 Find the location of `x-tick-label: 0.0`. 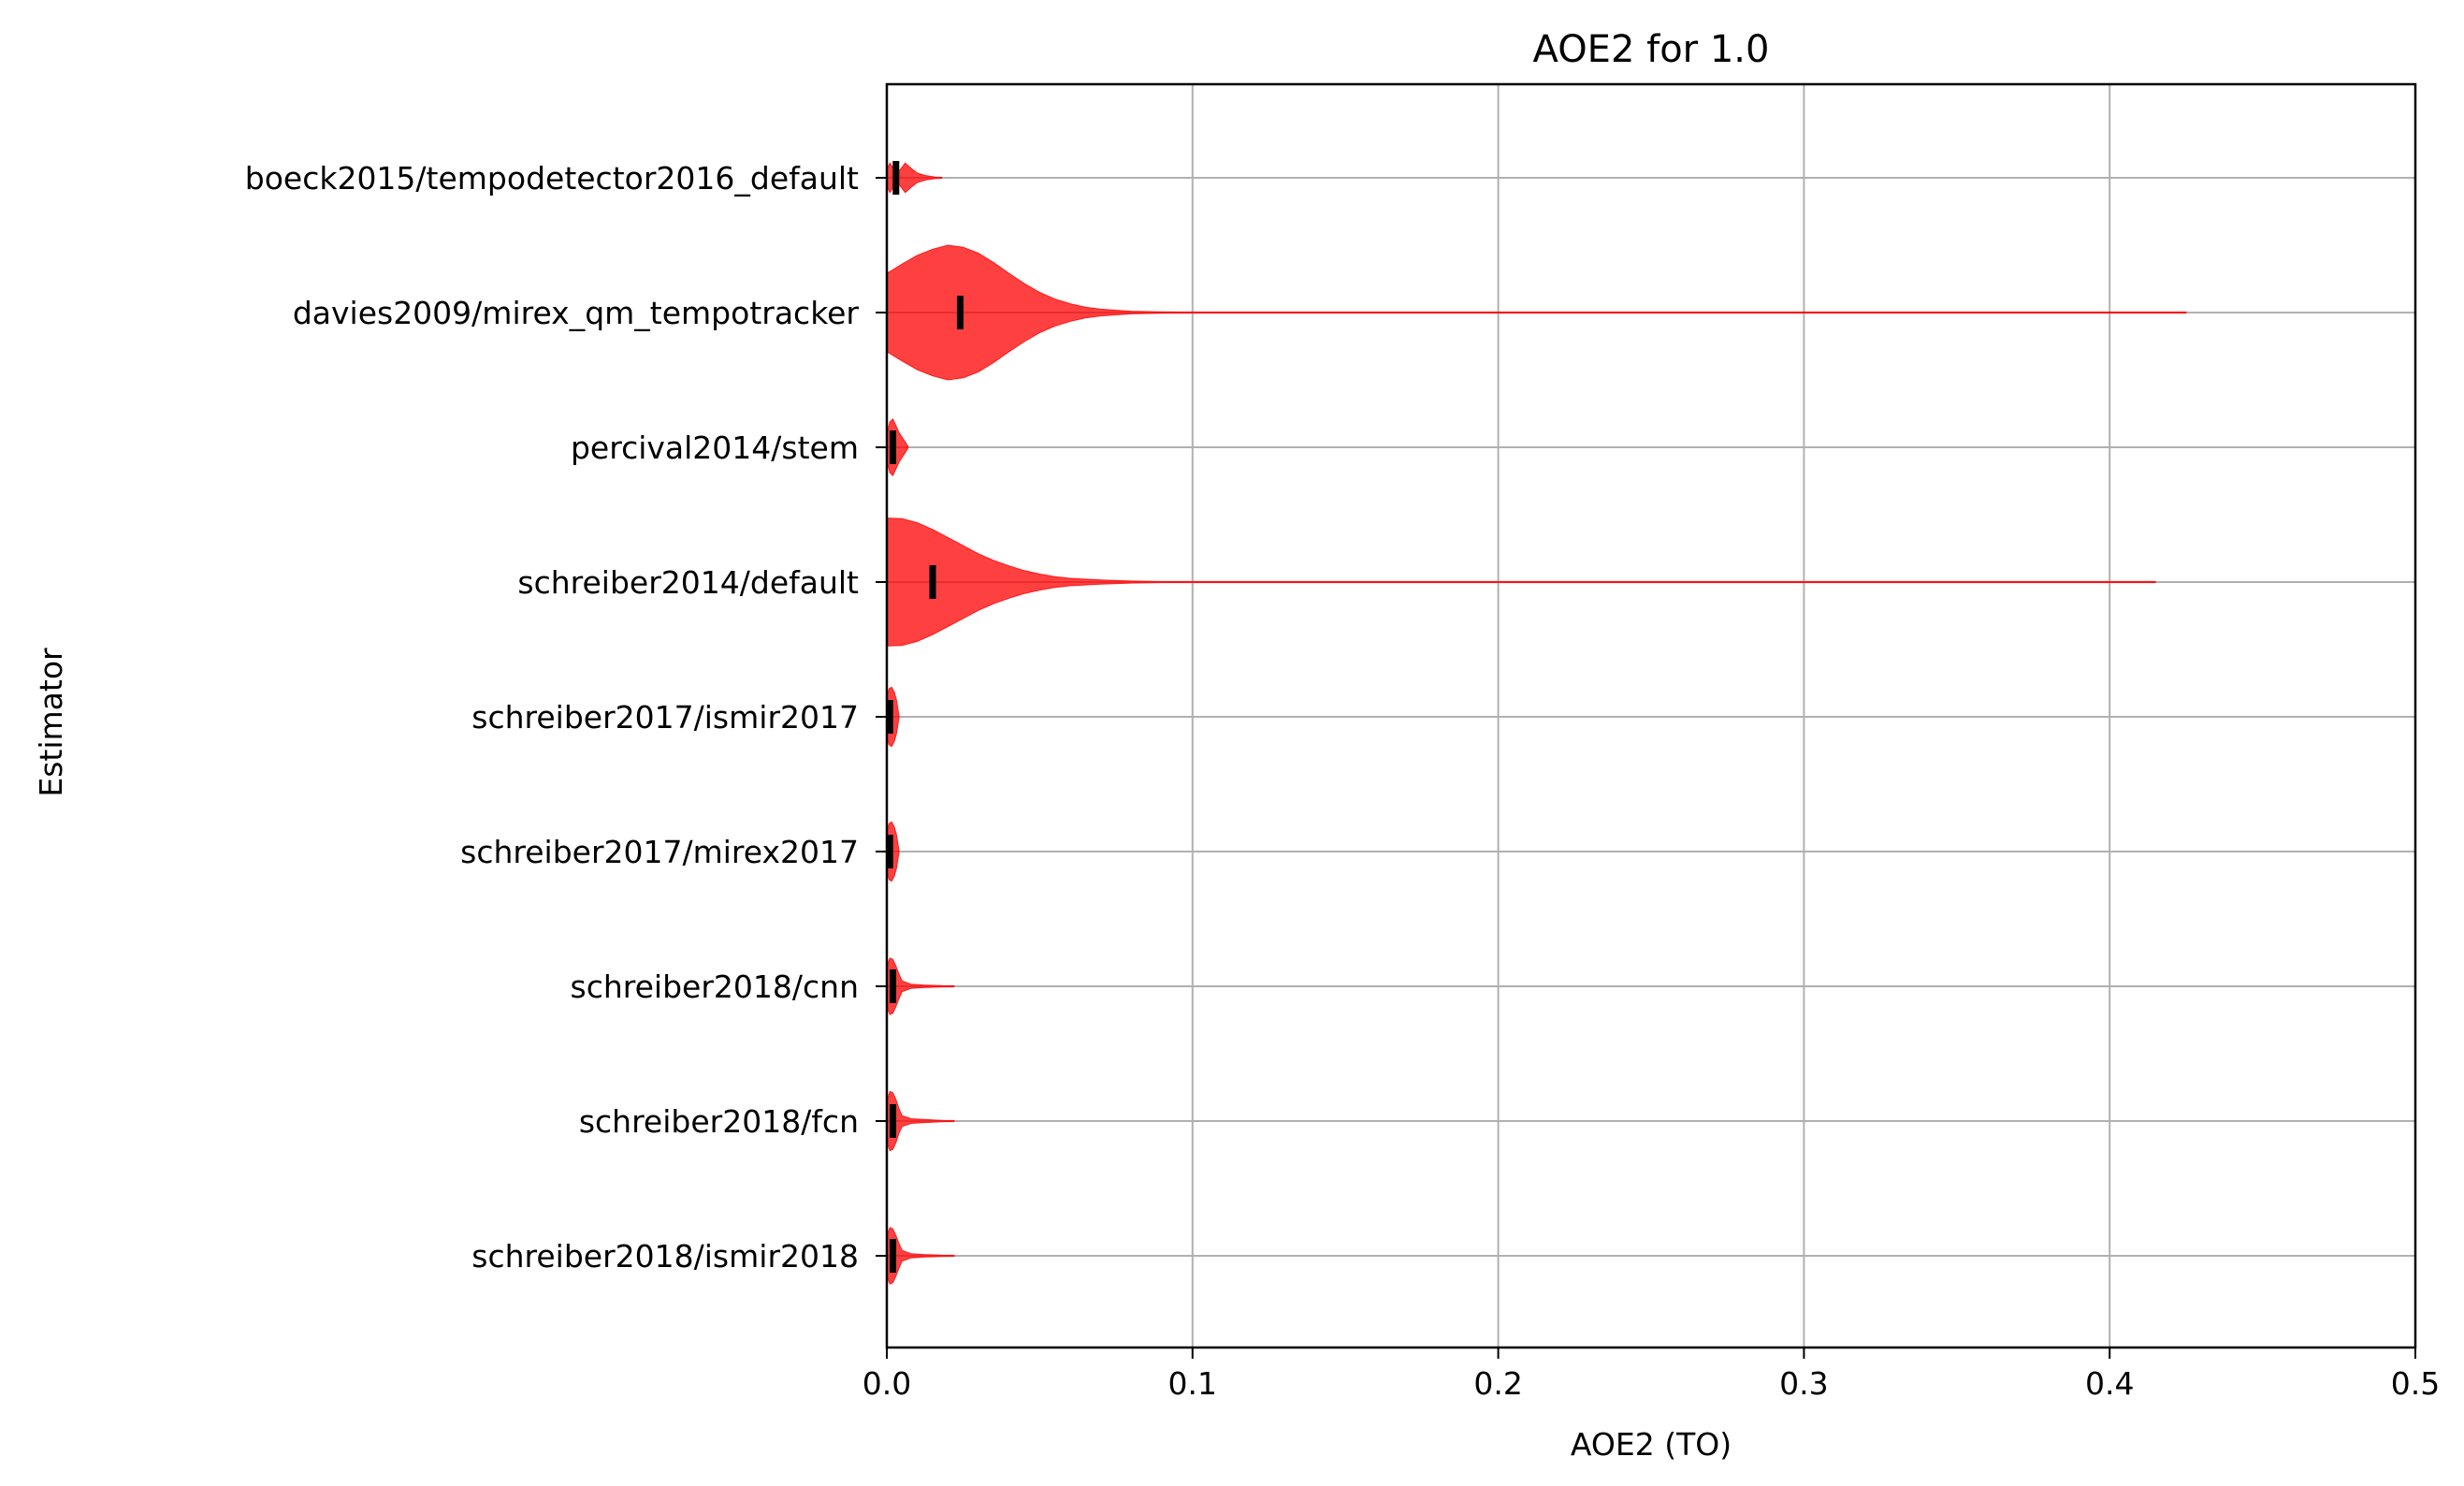

x-tick-label: 0.0 is located at coordinates (887, 1383).